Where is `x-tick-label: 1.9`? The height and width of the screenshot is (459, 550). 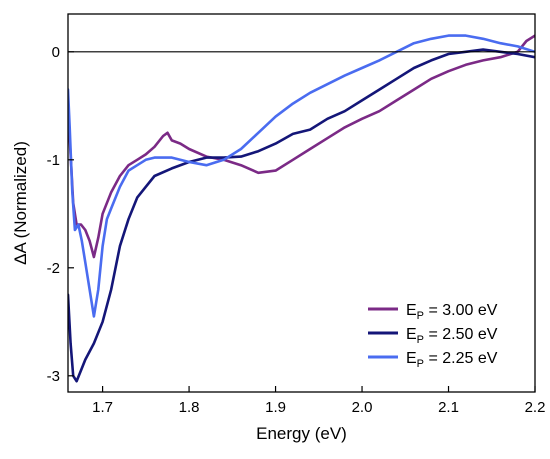 x-tick-label: 1.9 is located at coordinates (275, 407).